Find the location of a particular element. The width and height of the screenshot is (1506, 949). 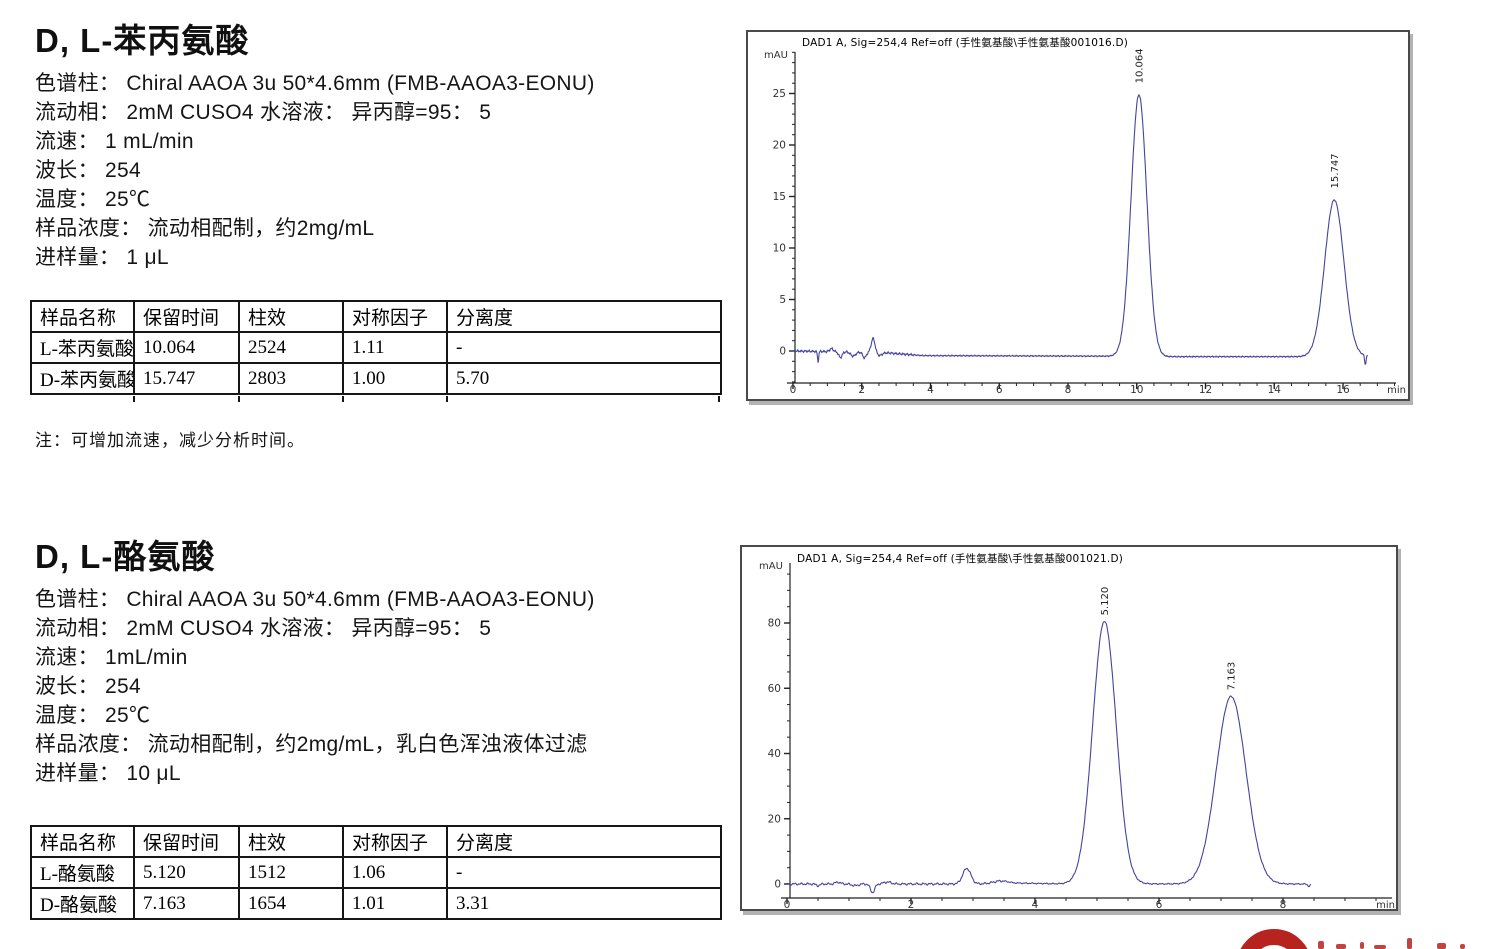

y-tick-label: 15 is located at coordinates (779, 197).